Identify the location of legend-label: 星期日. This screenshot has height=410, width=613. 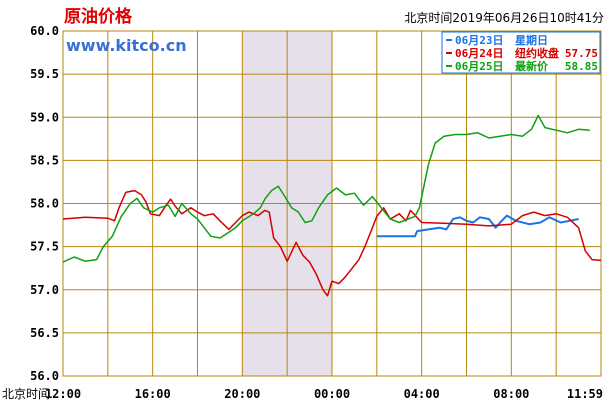
(531, 40).